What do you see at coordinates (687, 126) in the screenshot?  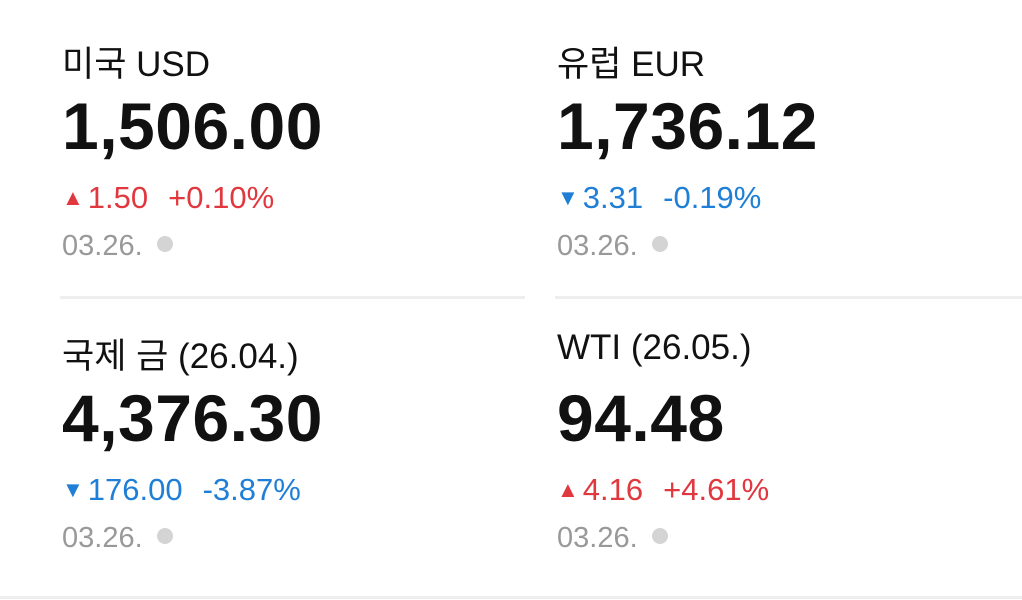 I see `quote-price: 1,736.12` at bounding box center [687, 126].